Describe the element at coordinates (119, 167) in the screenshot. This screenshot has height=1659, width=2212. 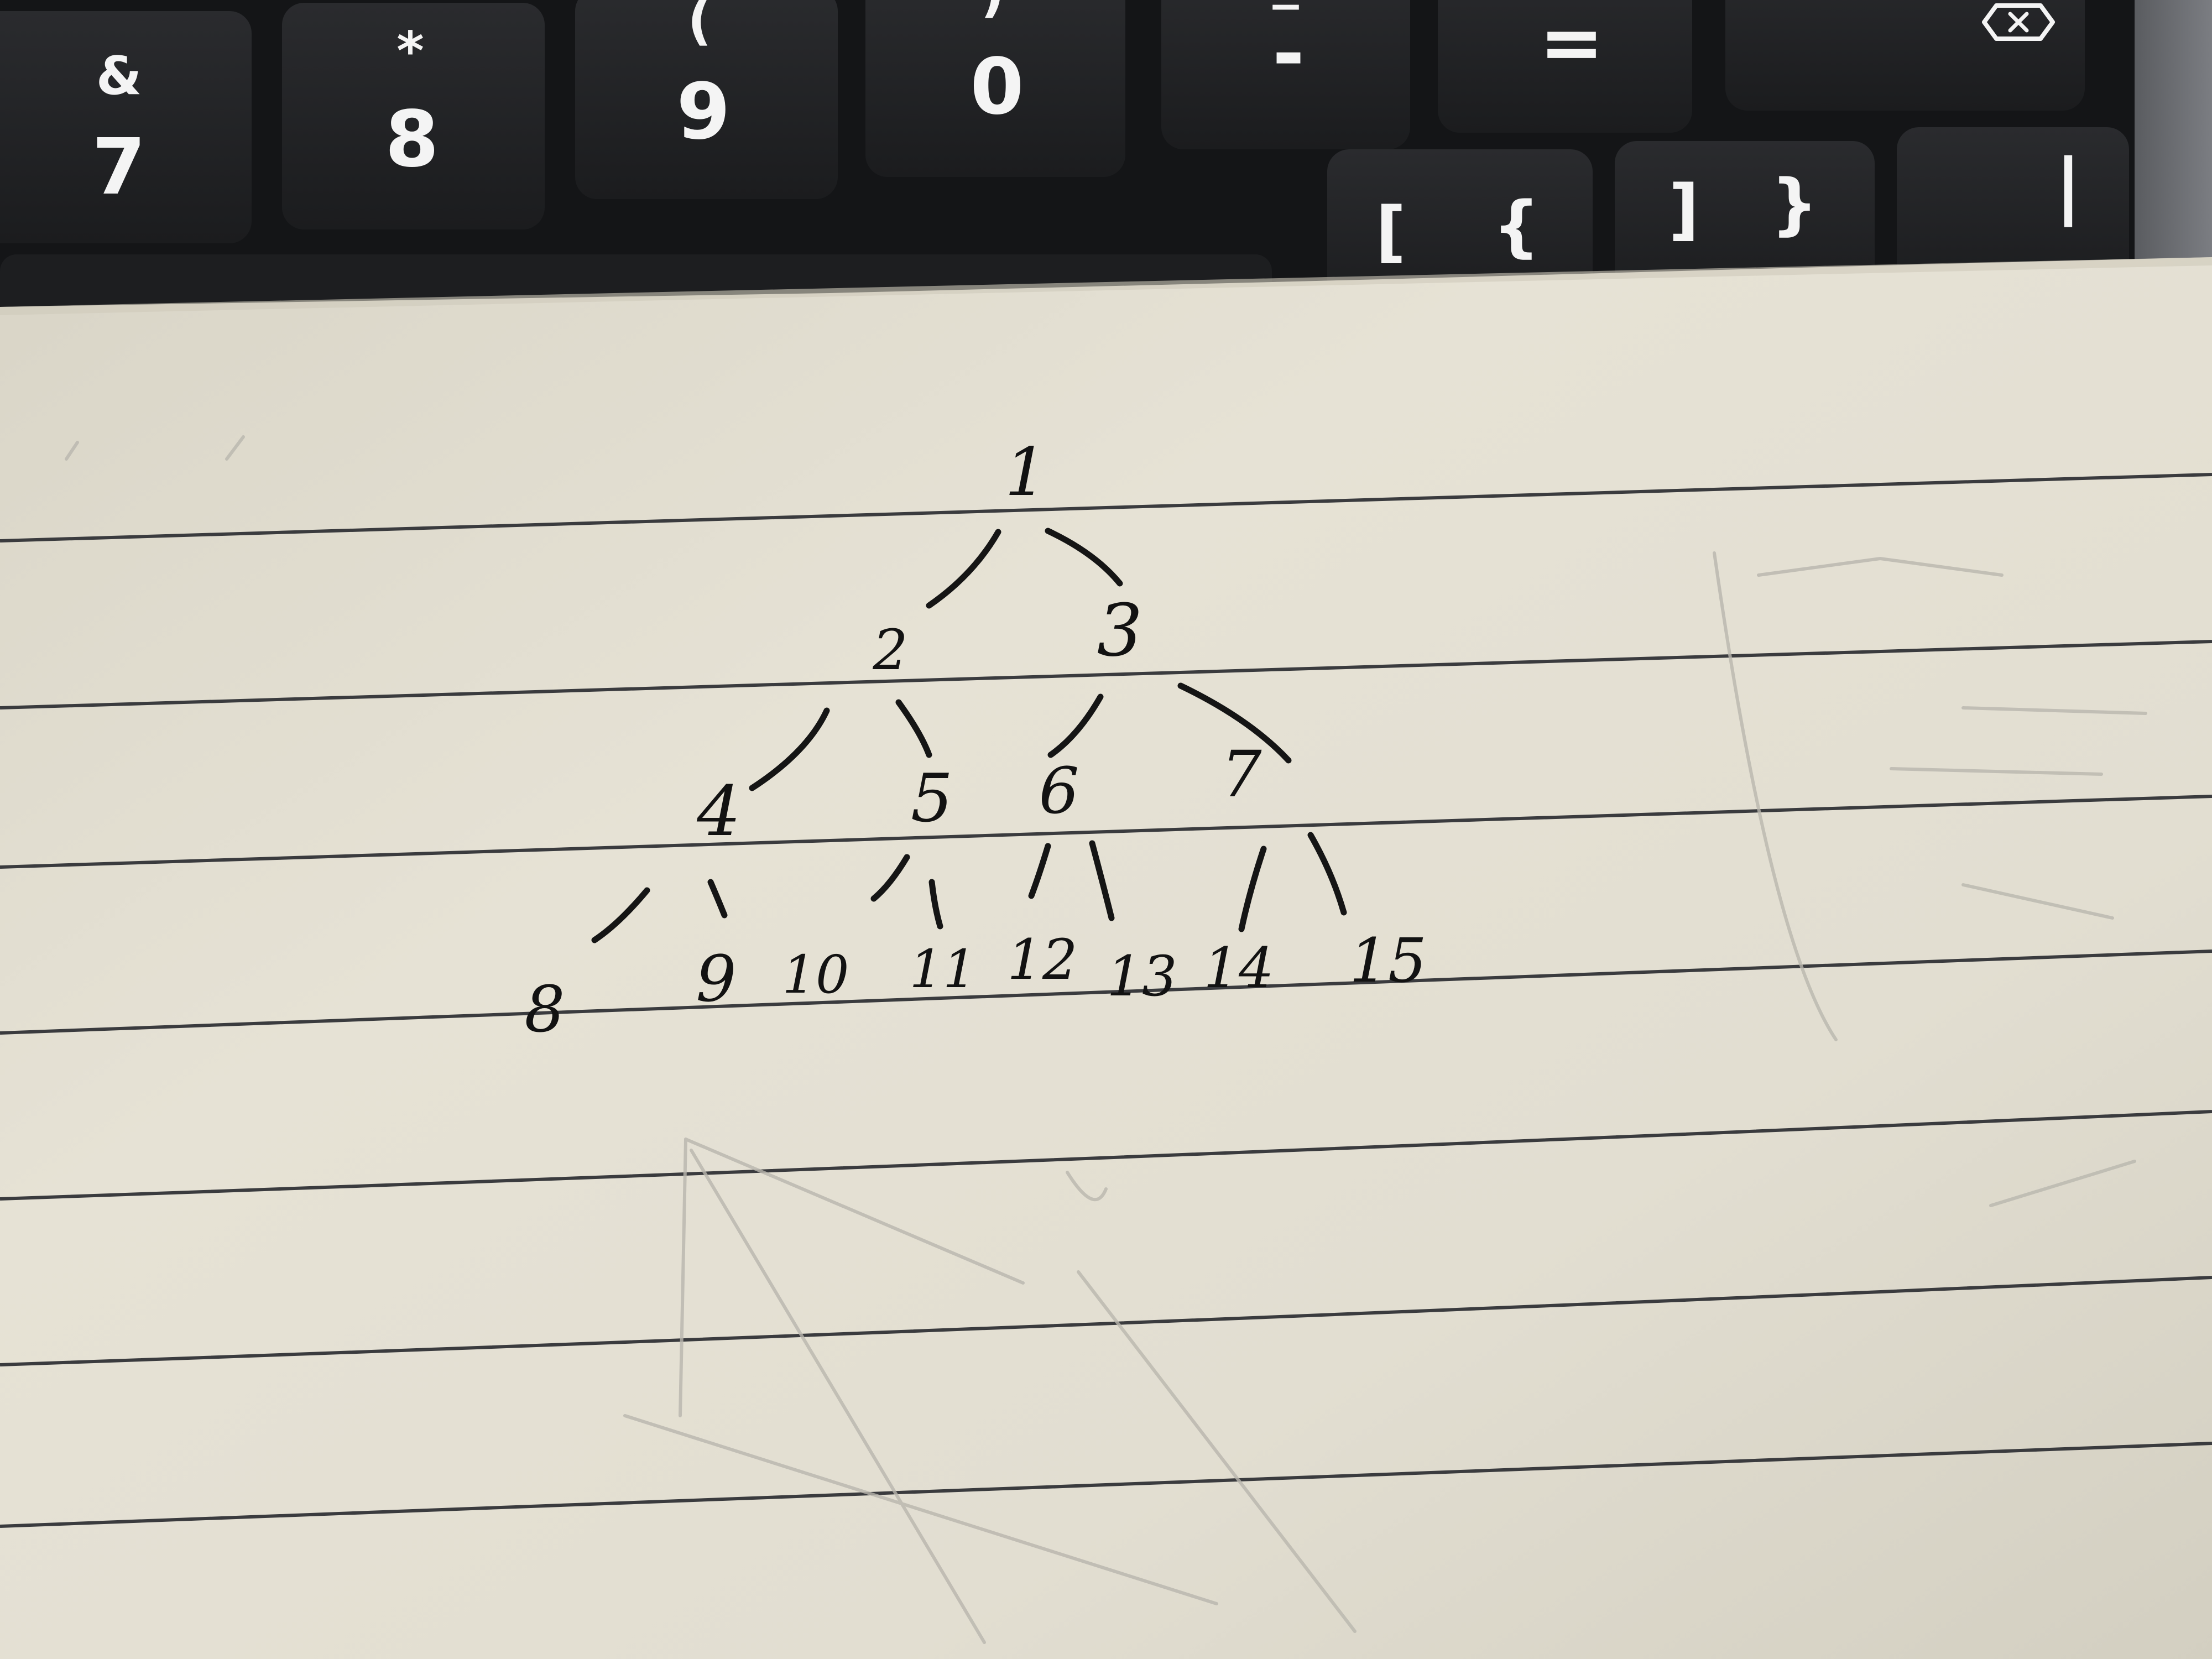
I see `svg-text: 7` at that location.